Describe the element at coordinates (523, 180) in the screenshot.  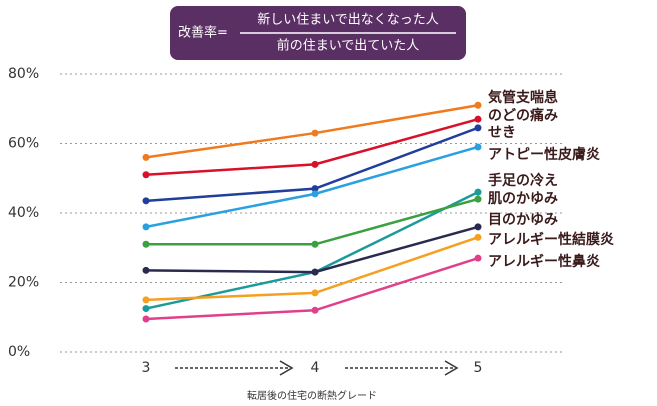
I see `legend-label: 手足の冷え` at that location.